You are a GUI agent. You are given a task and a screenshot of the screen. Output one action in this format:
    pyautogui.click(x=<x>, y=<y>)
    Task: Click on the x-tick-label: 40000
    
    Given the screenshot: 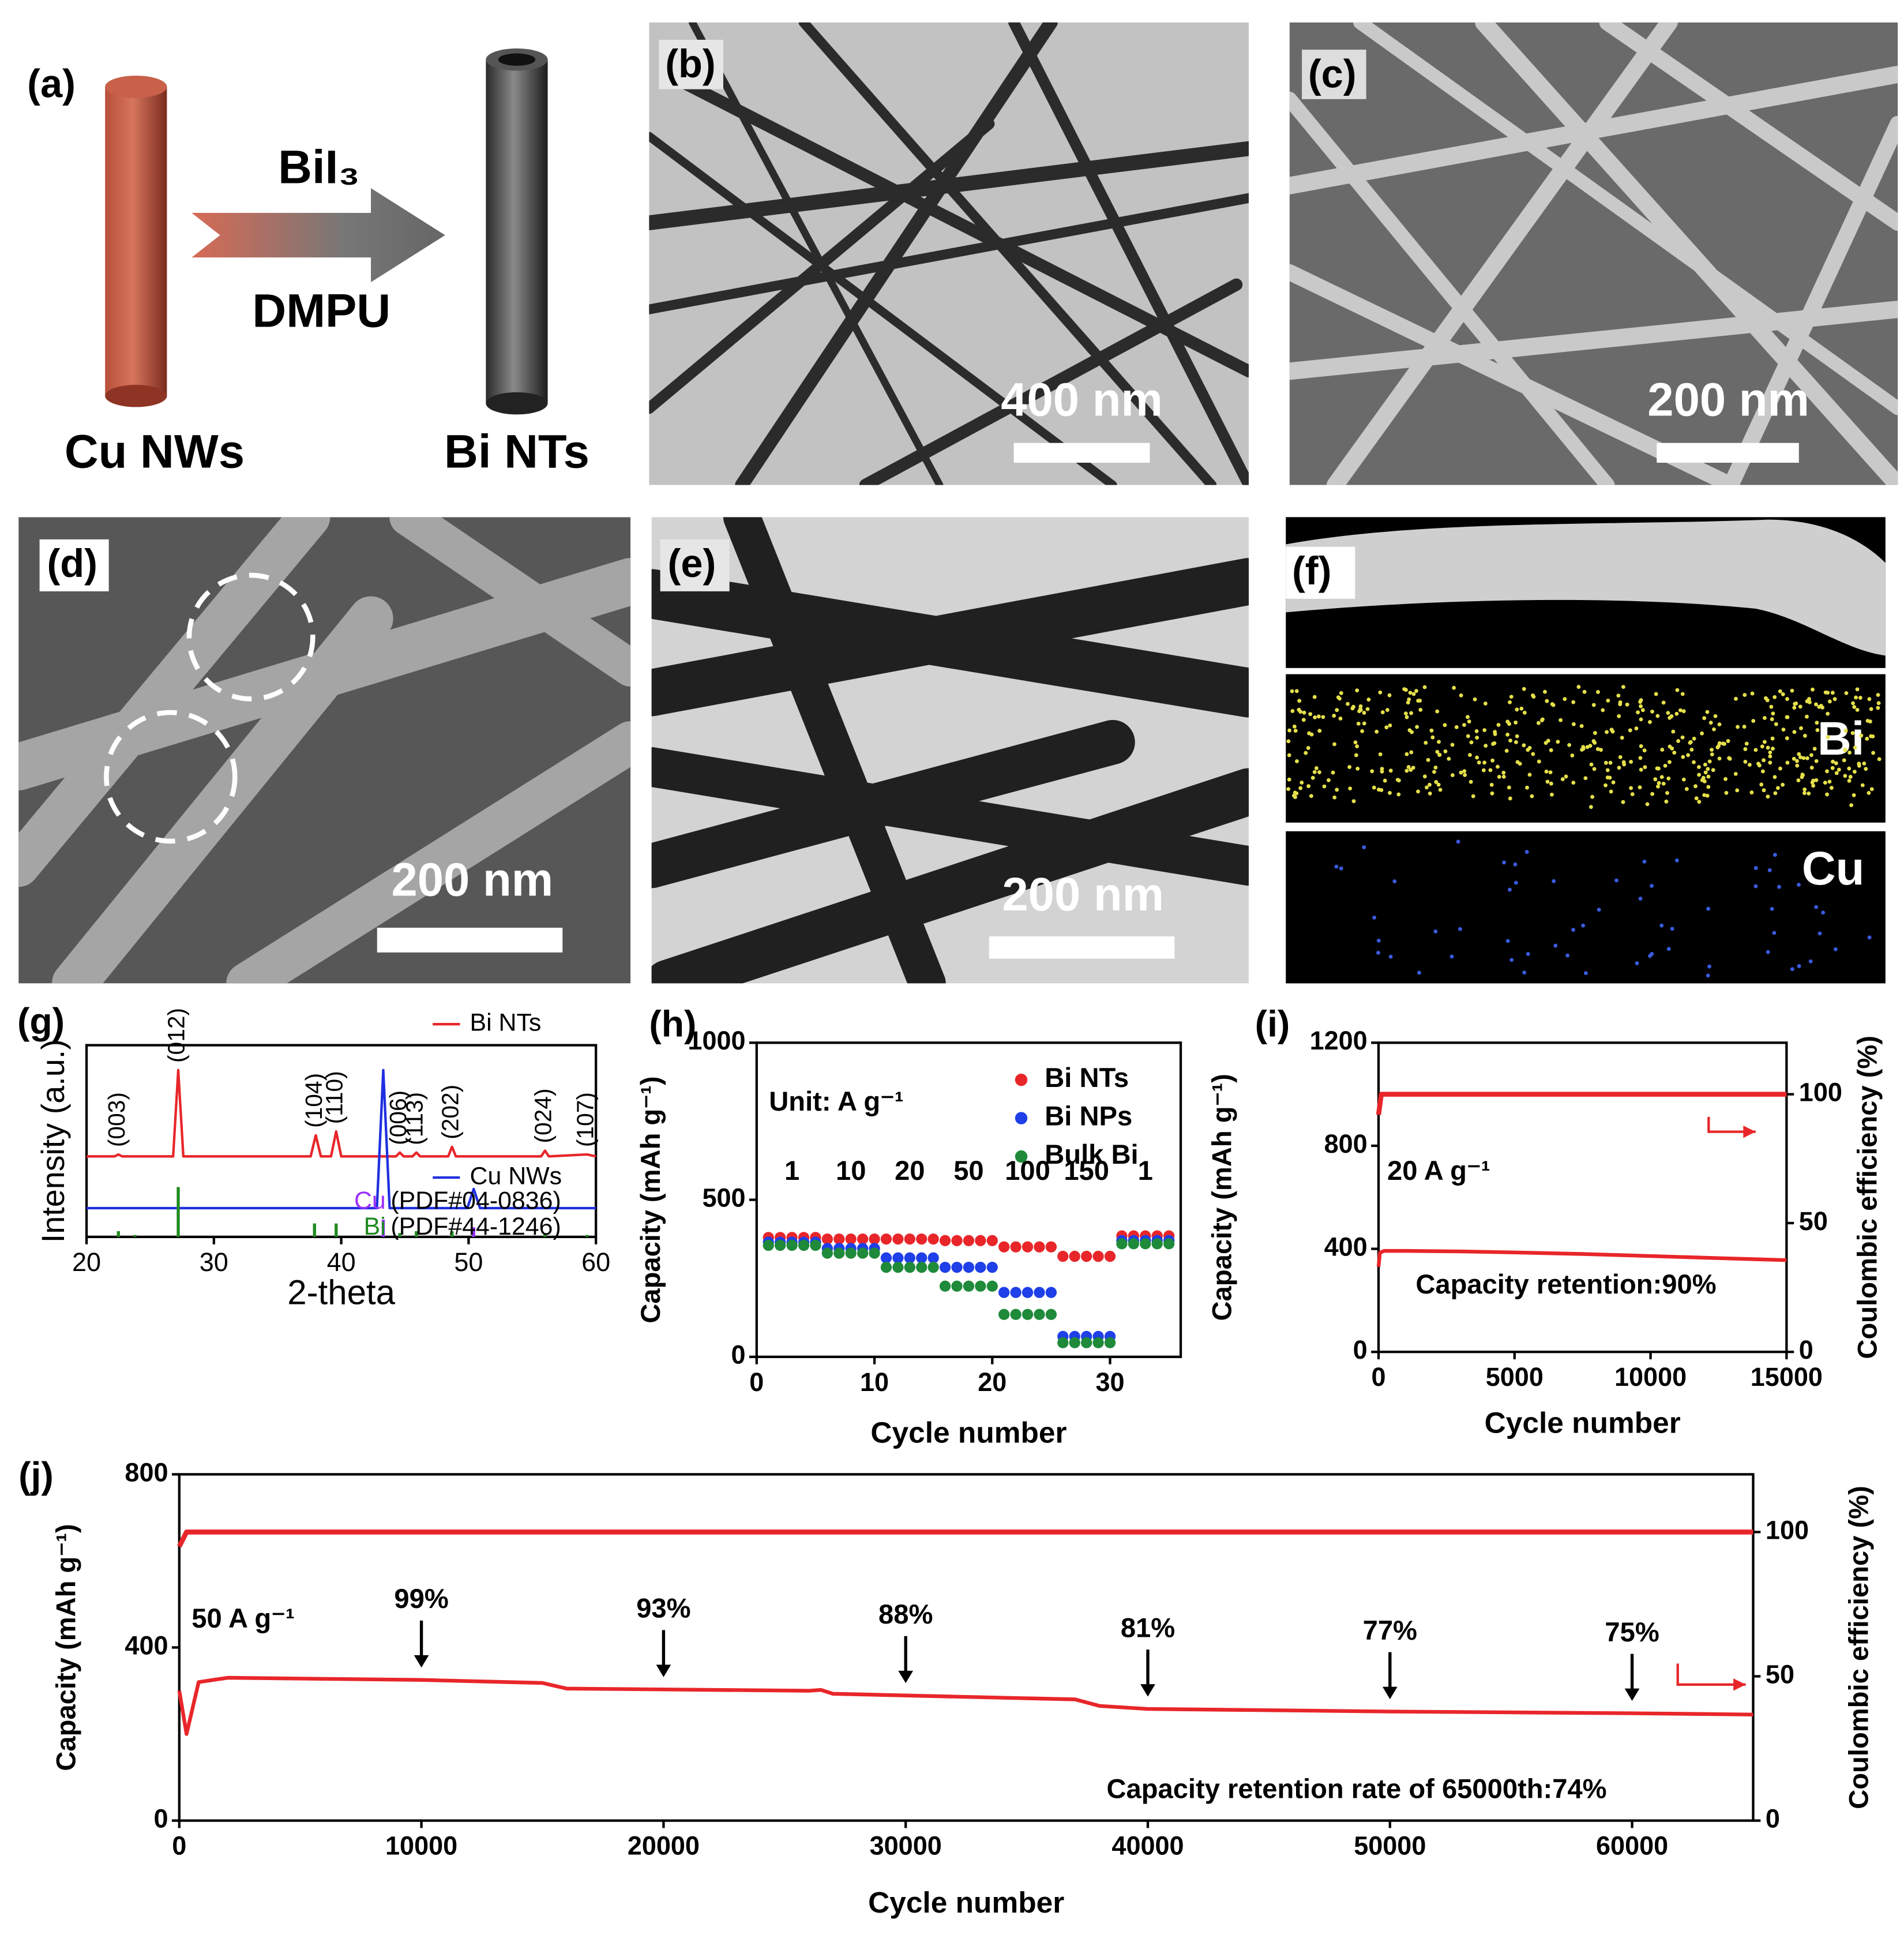 What is the action you would take?
    pyautogui.click(x=1147, y=1846)
    